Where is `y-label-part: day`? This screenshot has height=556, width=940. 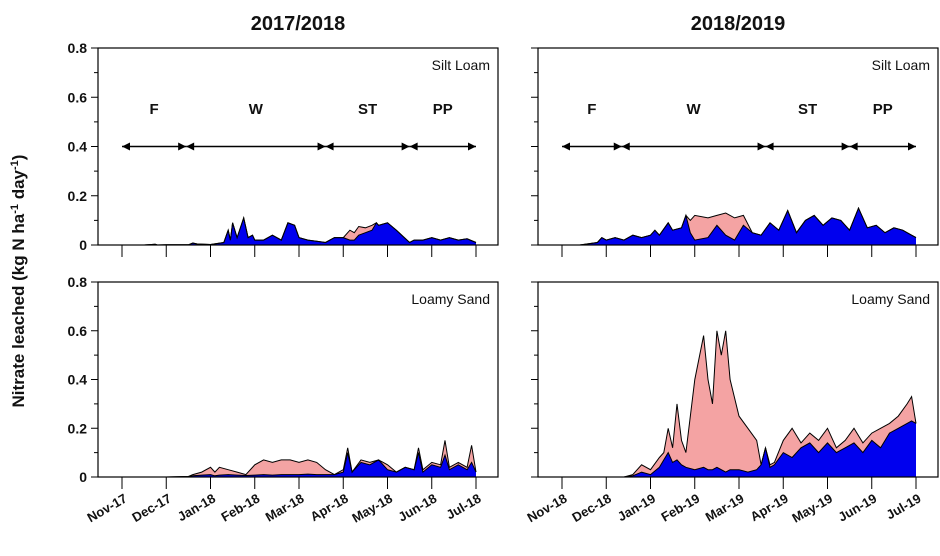
y-label-part: day is located at coordinates (18, 186).